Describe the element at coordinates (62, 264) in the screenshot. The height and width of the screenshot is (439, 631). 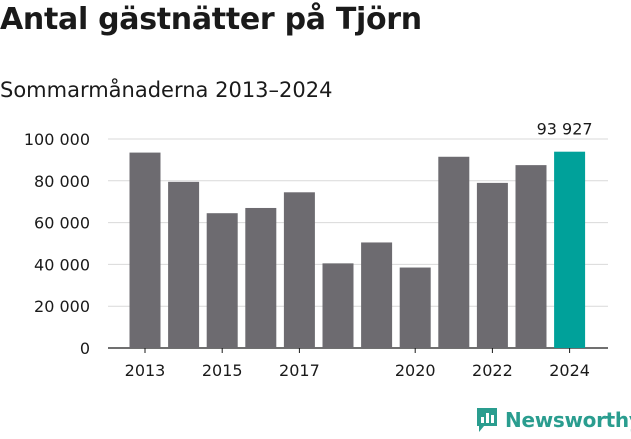
I see `y-tick-label: 40 000` at that location.